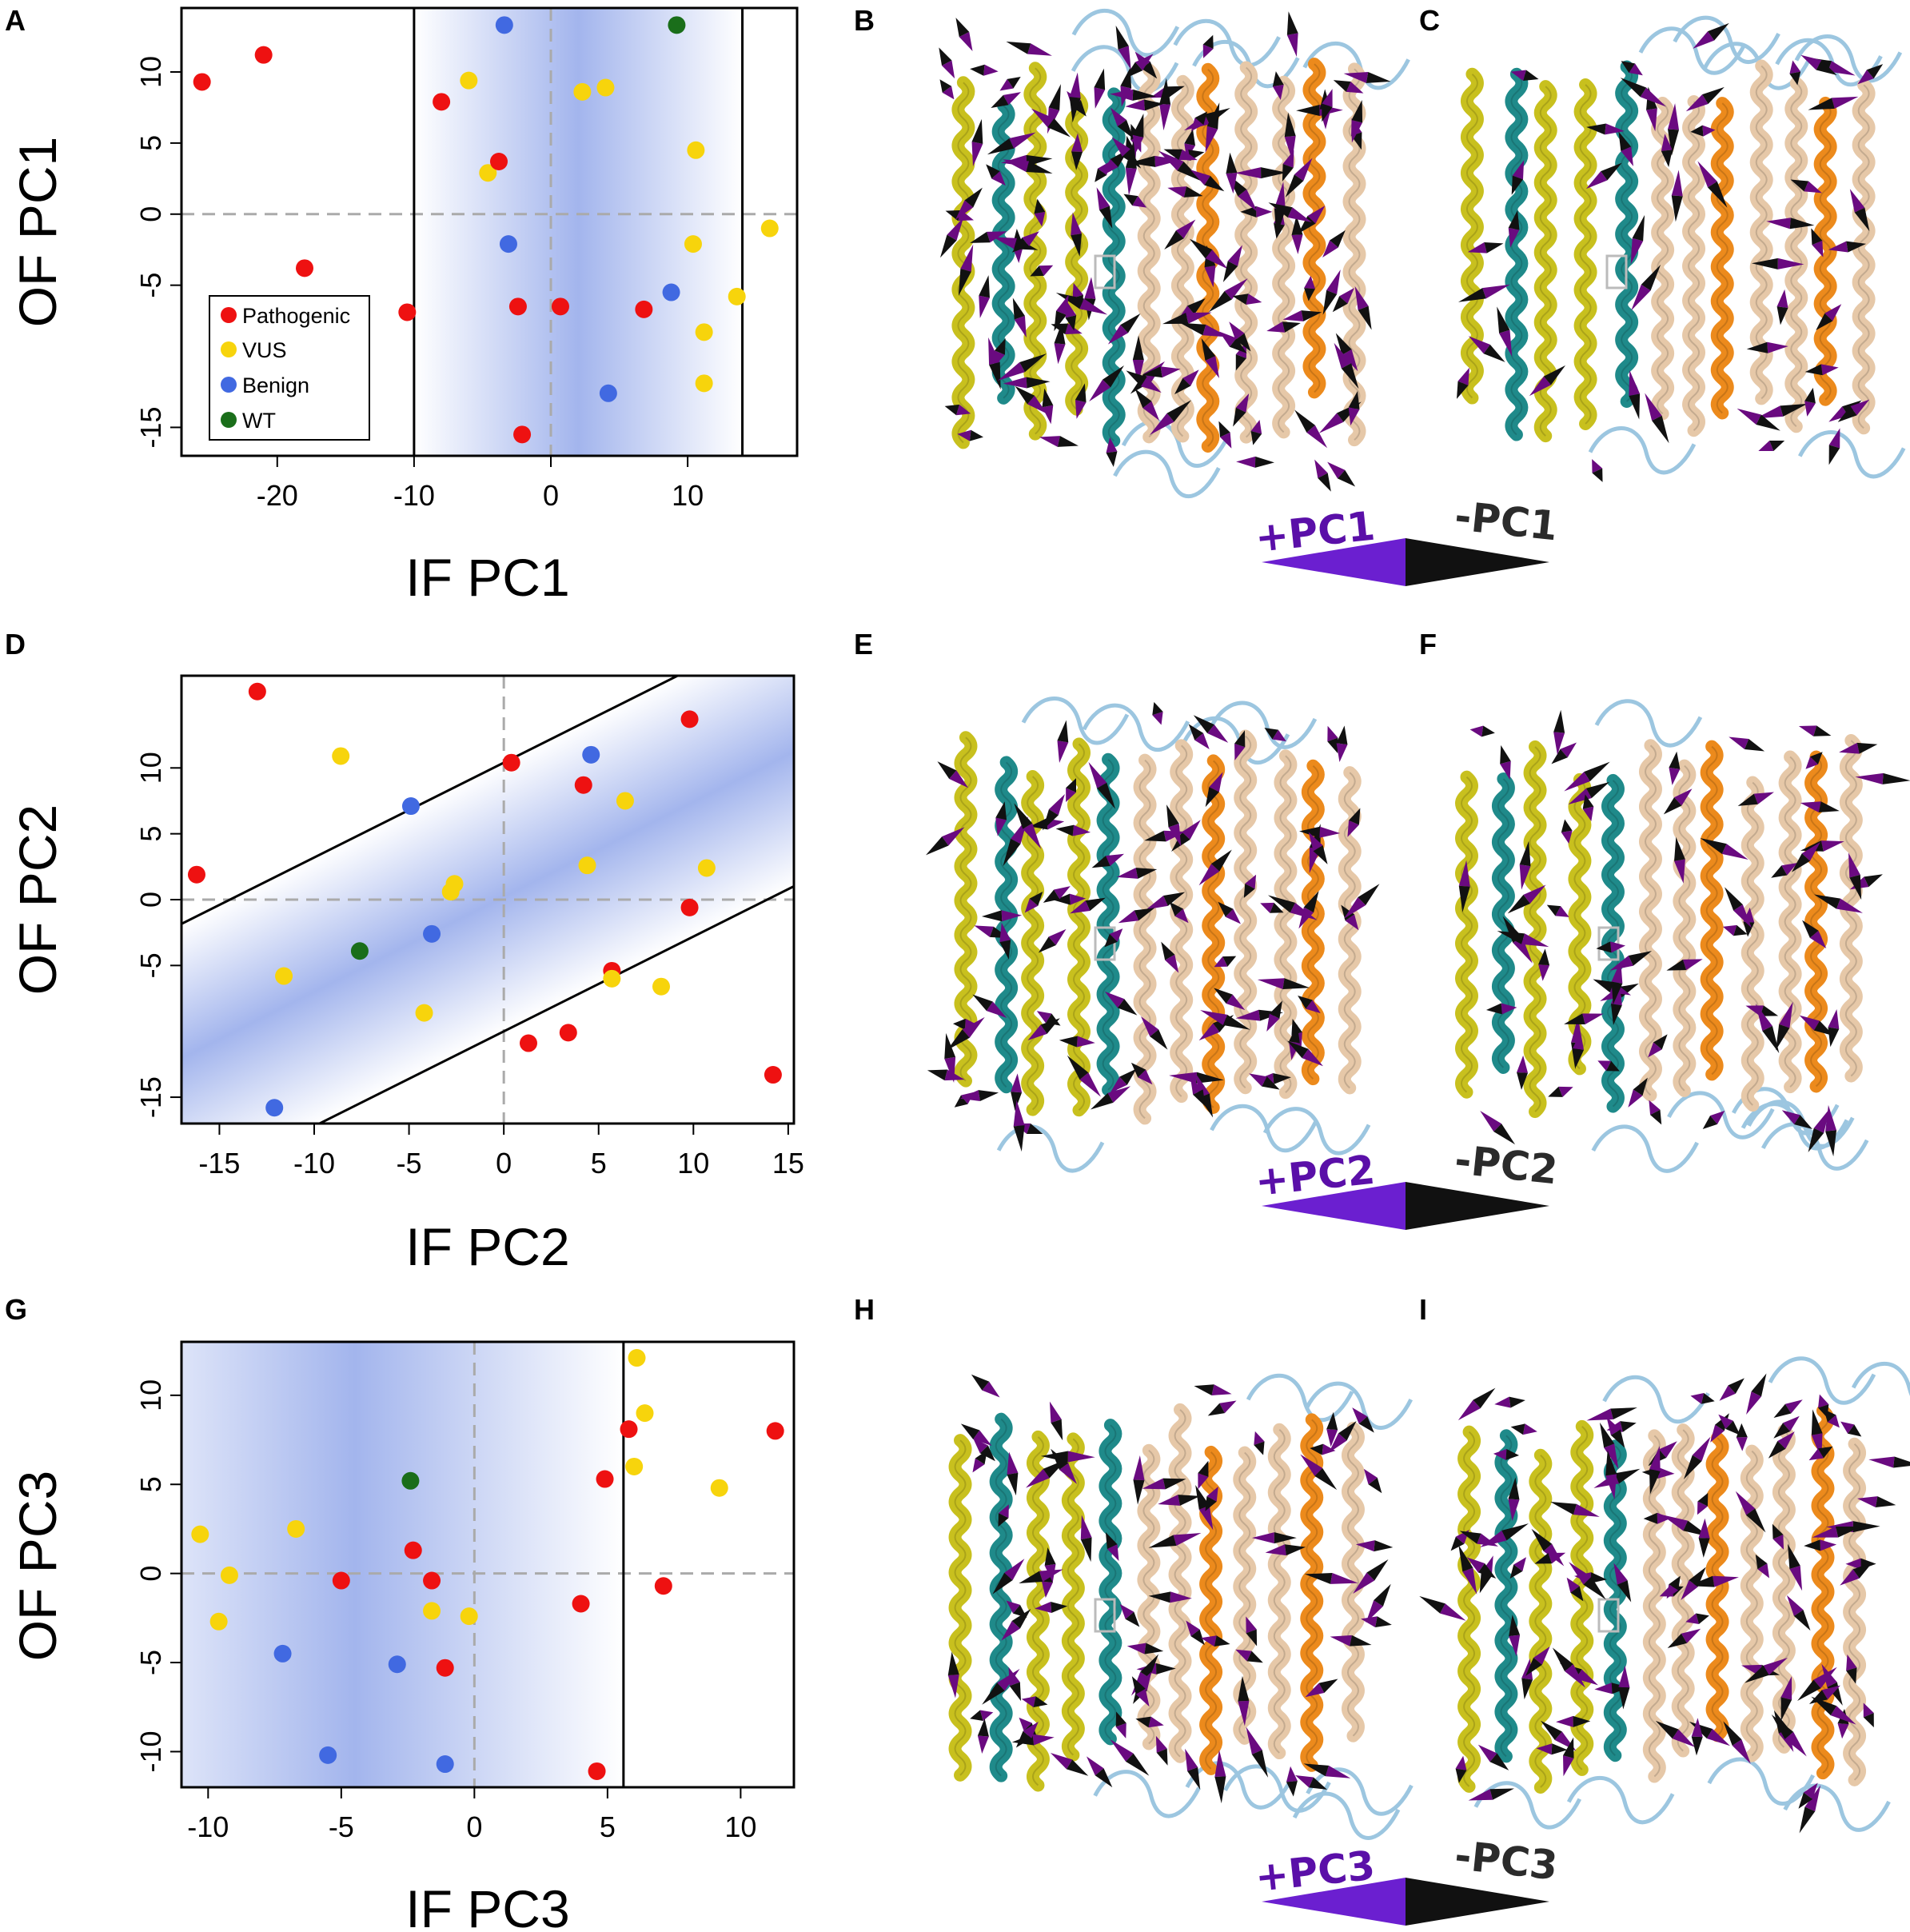  Describe the element at coordinates (150, 834) in the screenshot. I see `y-tick-label: 5` at that location.